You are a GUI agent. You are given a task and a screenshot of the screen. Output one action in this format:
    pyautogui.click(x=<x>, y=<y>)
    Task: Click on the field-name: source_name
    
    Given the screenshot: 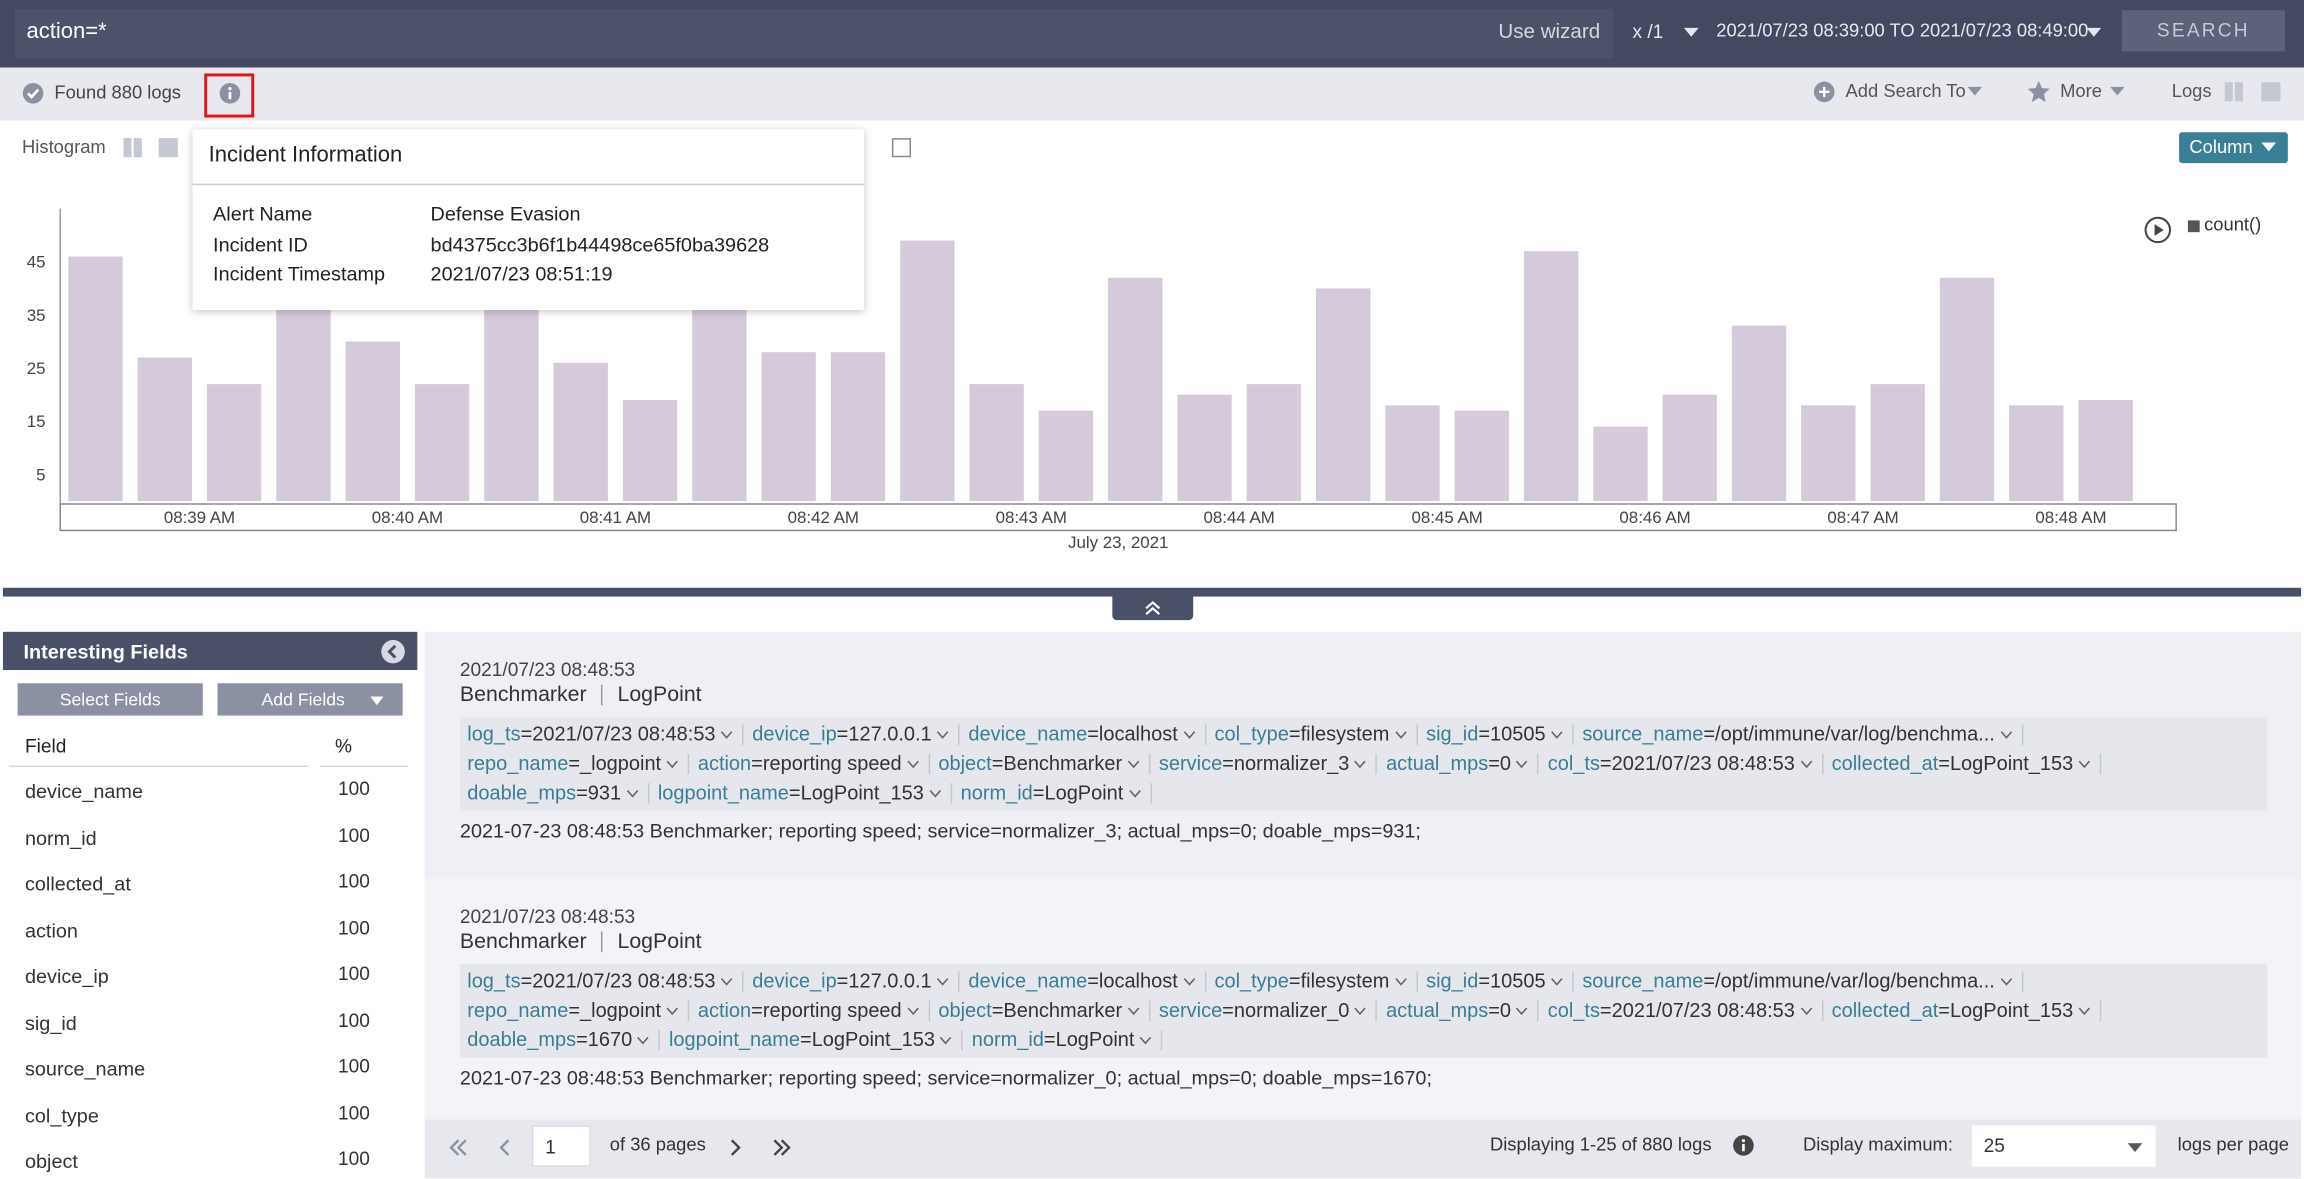 What is the action you would take?
    pyautogui.click(x=85, y=1069)
    